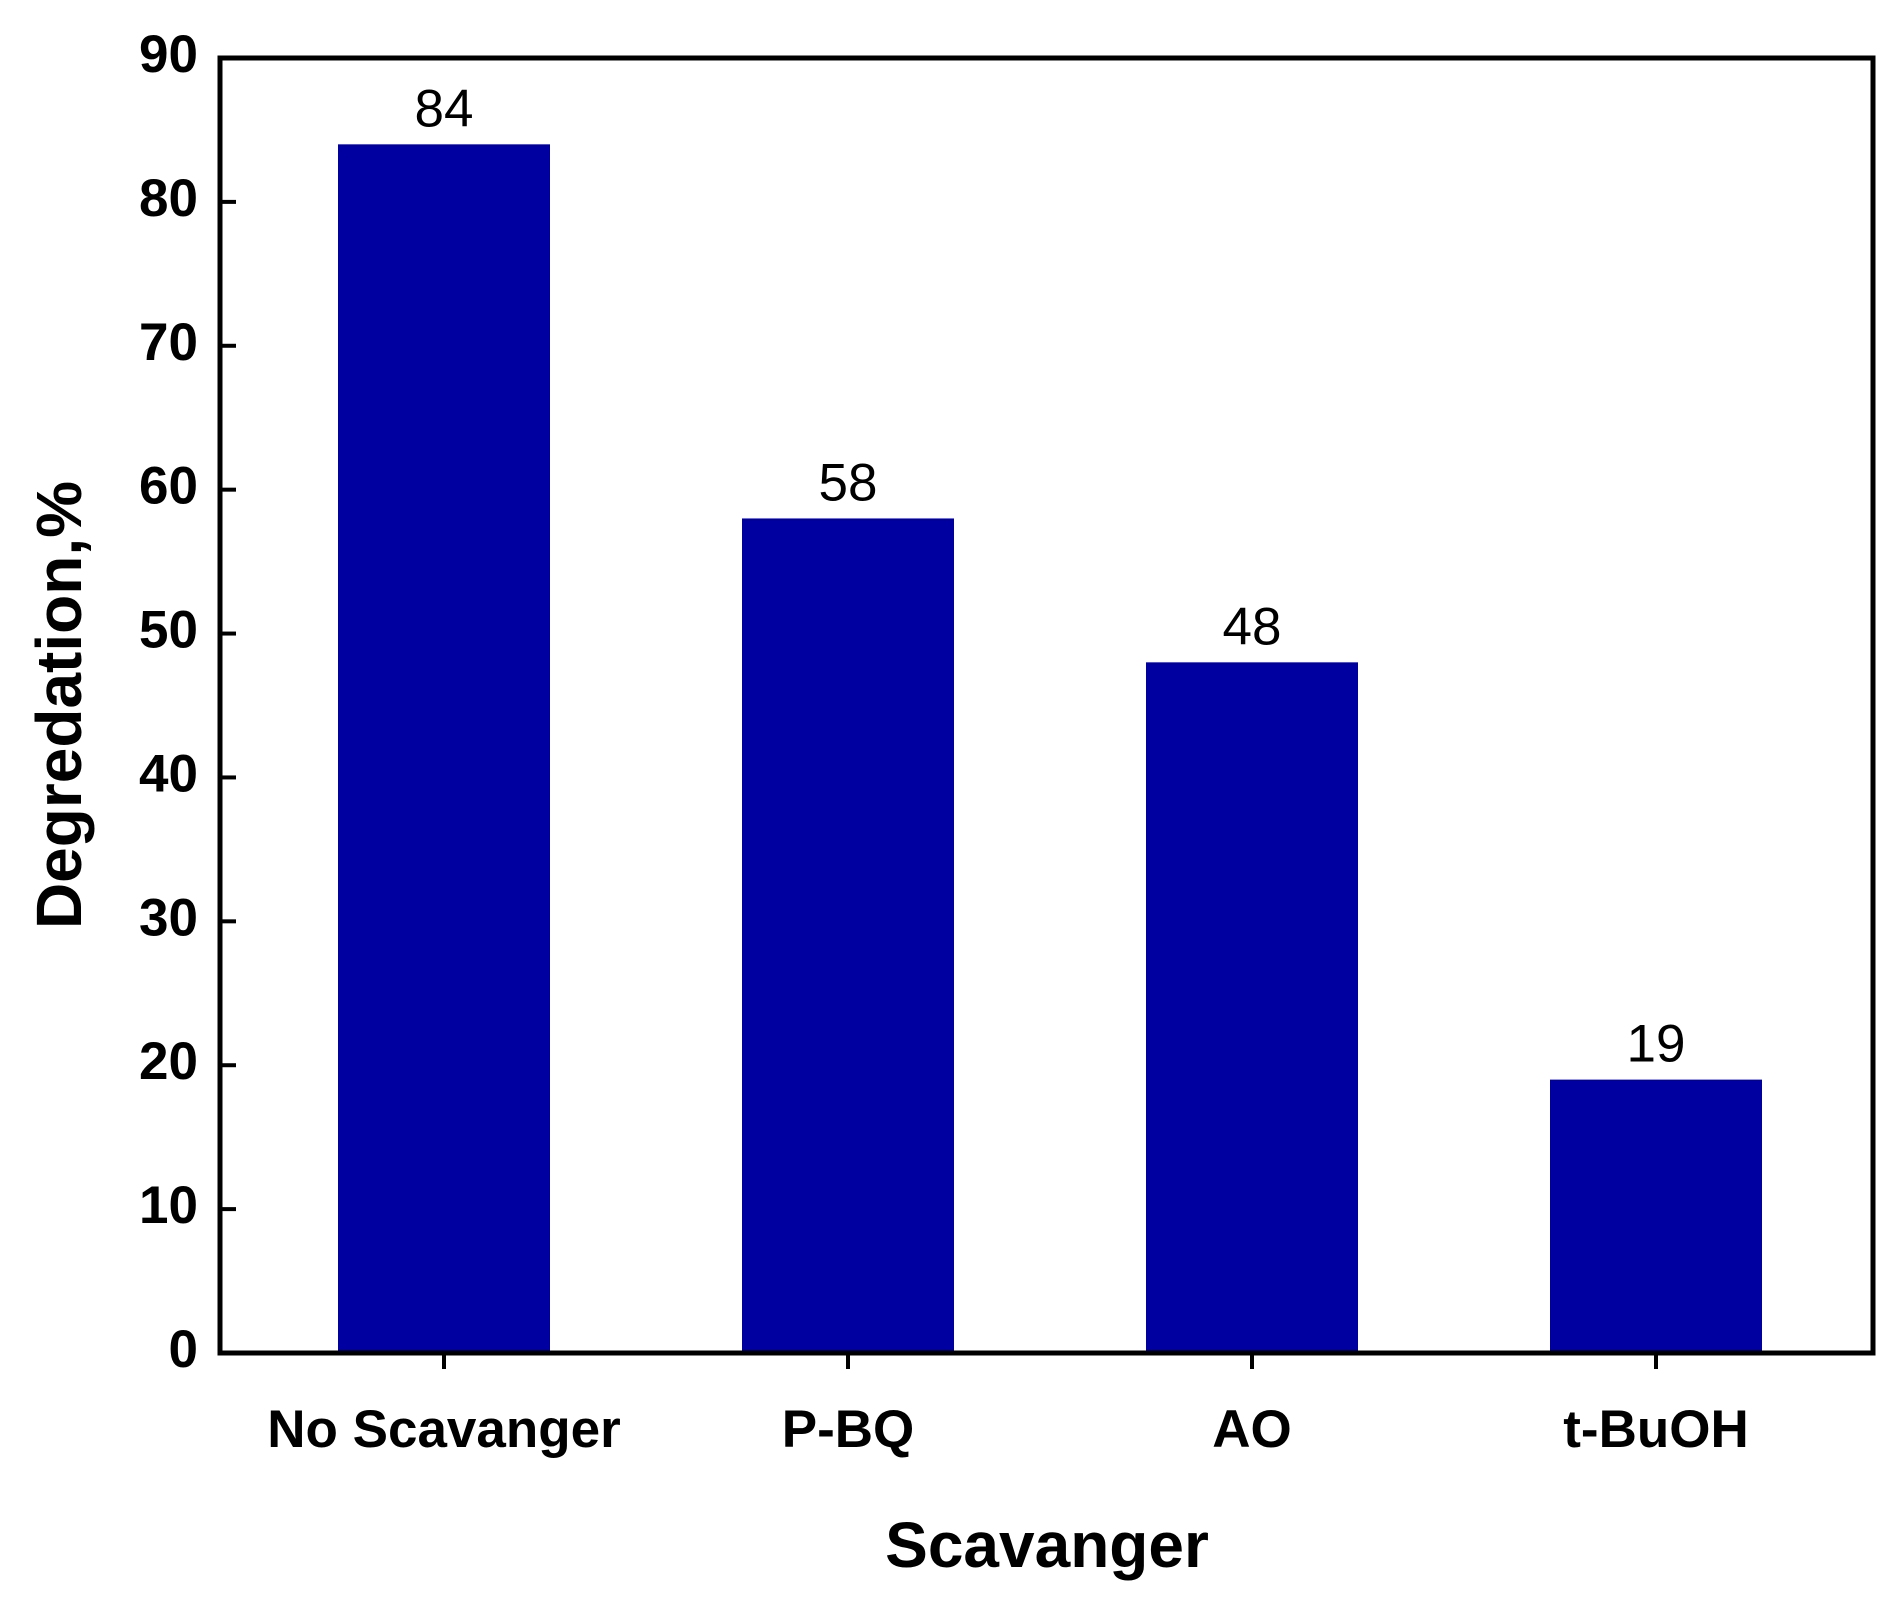  What do you see at coordinates (168, 342) in the screenshot?
I see `y-tick-label: 70` at bounding box center [168, 342].